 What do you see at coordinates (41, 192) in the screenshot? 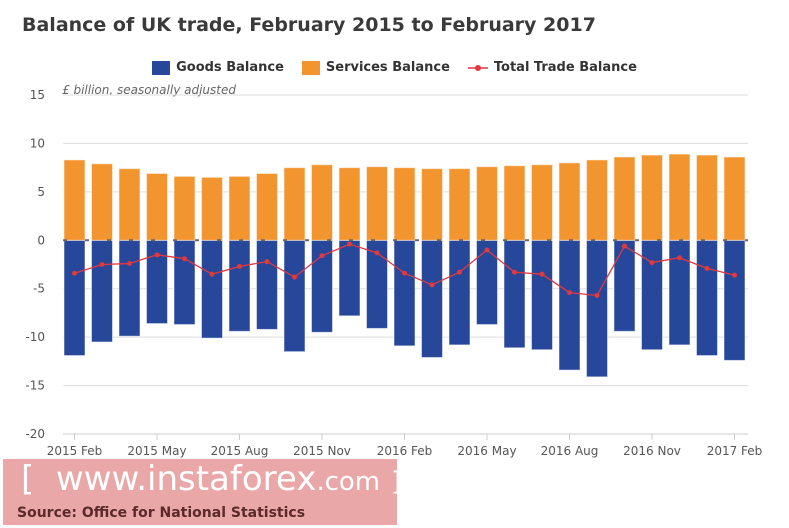
I see `y-tick-label: 5` at bounding box center [41, 192].